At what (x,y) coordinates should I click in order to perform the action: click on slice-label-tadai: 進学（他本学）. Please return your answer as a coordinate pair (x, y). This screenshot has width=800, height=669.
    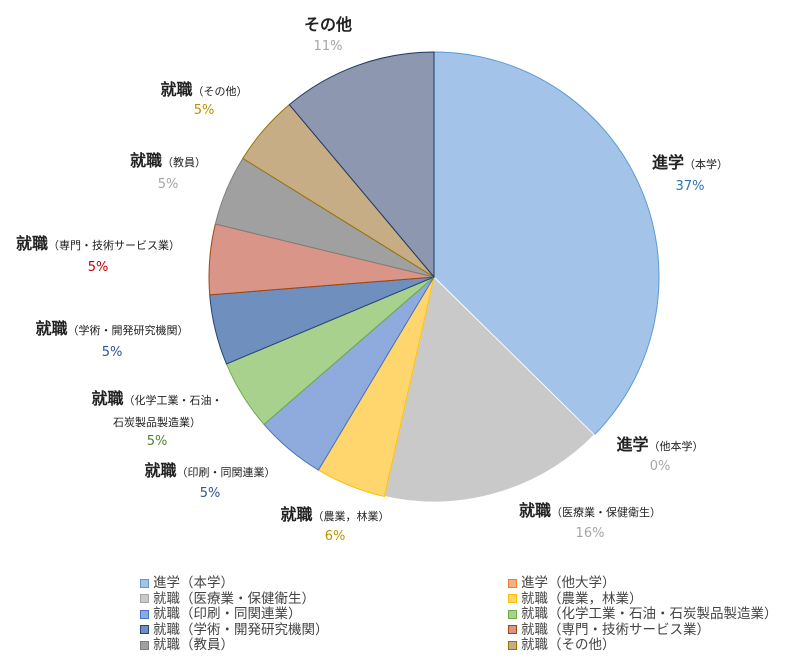
    Looking at the image, I should click on (659, 444).